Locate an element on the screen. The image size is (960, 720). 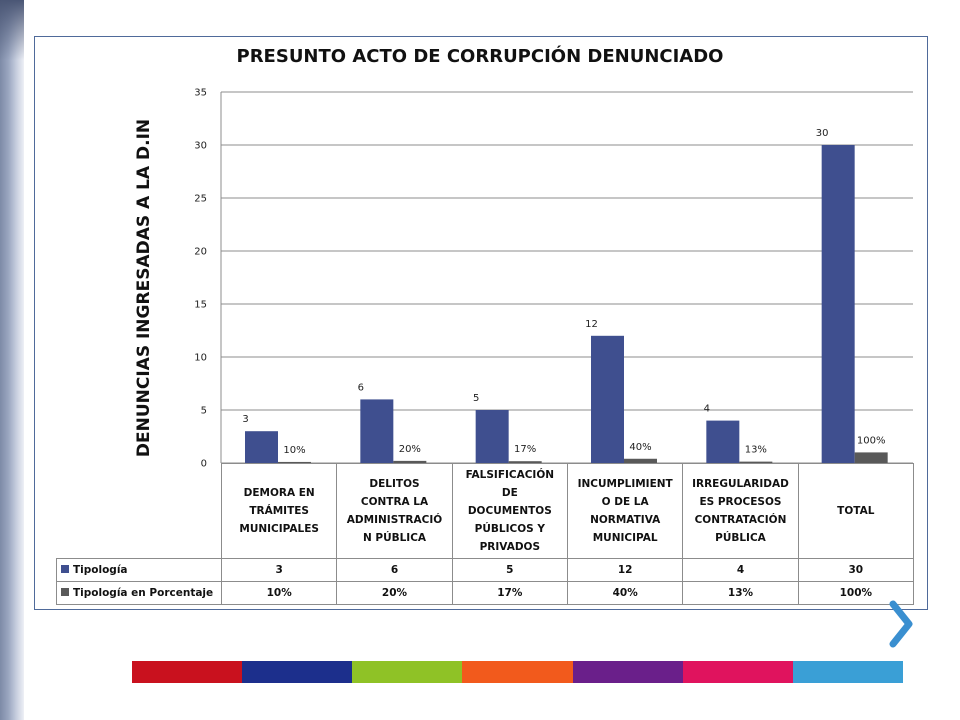
table-cell: 5 is located at coordinates (509, 570).